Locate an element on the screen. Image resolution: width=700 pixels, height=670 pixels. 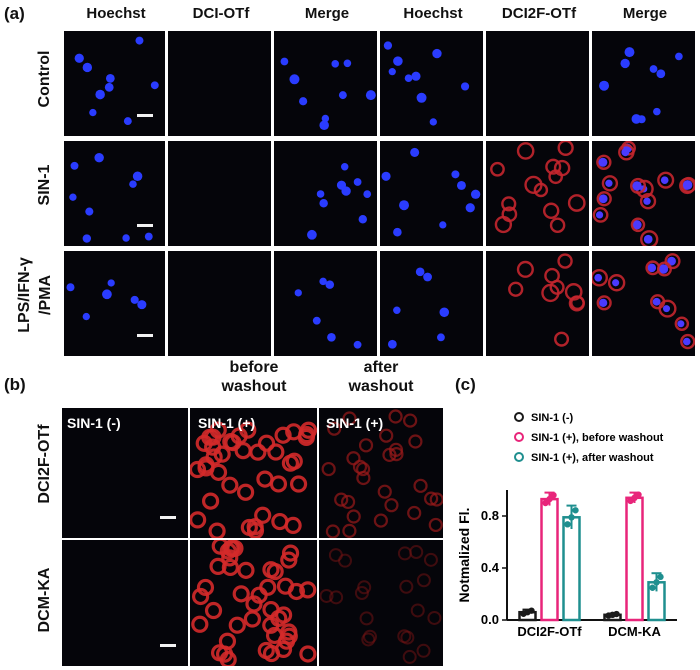
micrograph-a-r2-c1 is located at coordinates (219, 303).